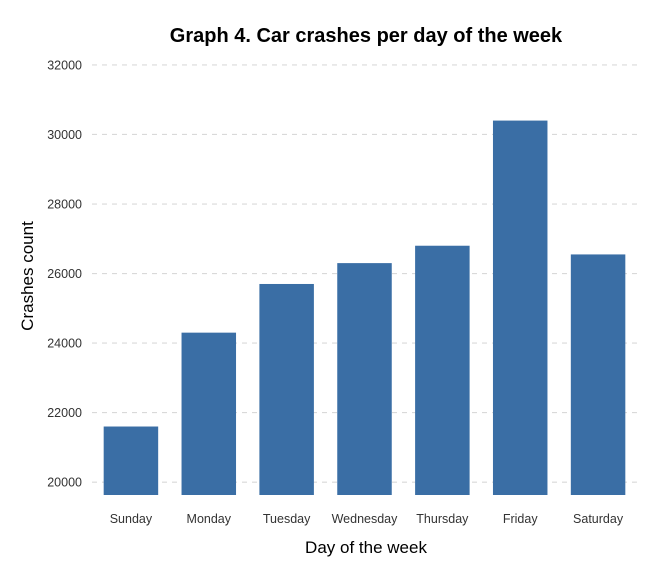 The height and width of the screenshot is (576, 672). What do you see at coordinates (364, 379) in the screenshot?
I see `bar-wednesday` at bounding box center [364, 379].